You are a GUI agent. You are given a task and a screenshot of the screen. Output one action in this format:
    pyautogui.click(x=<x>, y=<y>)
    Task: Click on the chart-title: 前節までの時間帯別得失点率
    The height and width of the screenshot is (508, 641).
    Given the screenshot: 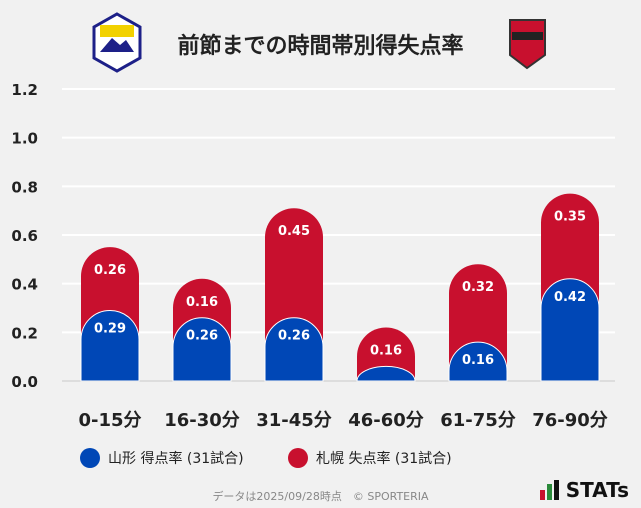 What is the action you would take?
    pyautogui.click(x=320, y=46)
    